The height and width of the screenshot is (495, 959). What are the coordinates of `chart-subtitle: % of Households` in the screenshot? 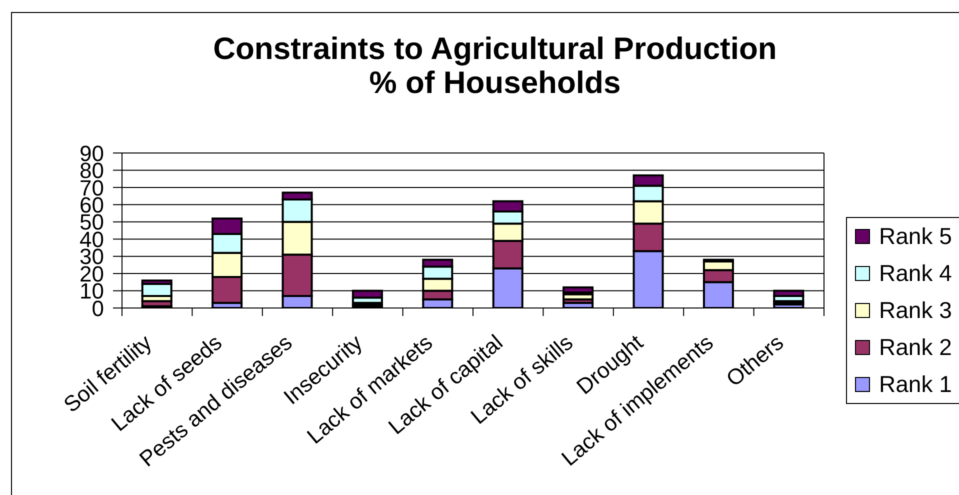 It's located at (495, 82).